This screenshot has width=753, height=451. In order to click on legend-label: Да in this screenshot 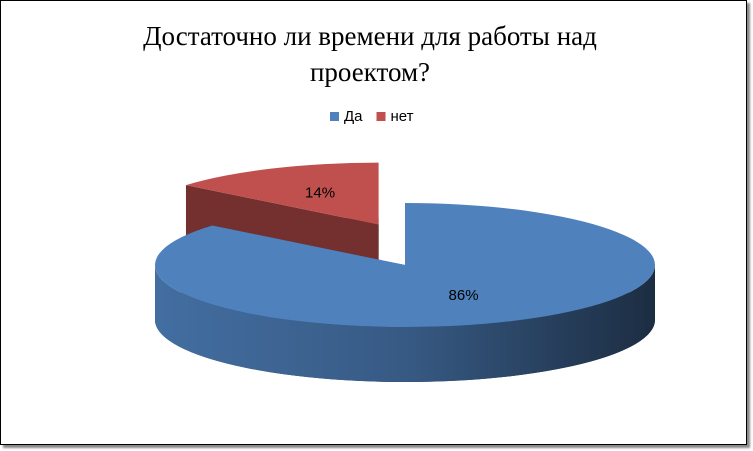, I will do `click(353, 116)`.